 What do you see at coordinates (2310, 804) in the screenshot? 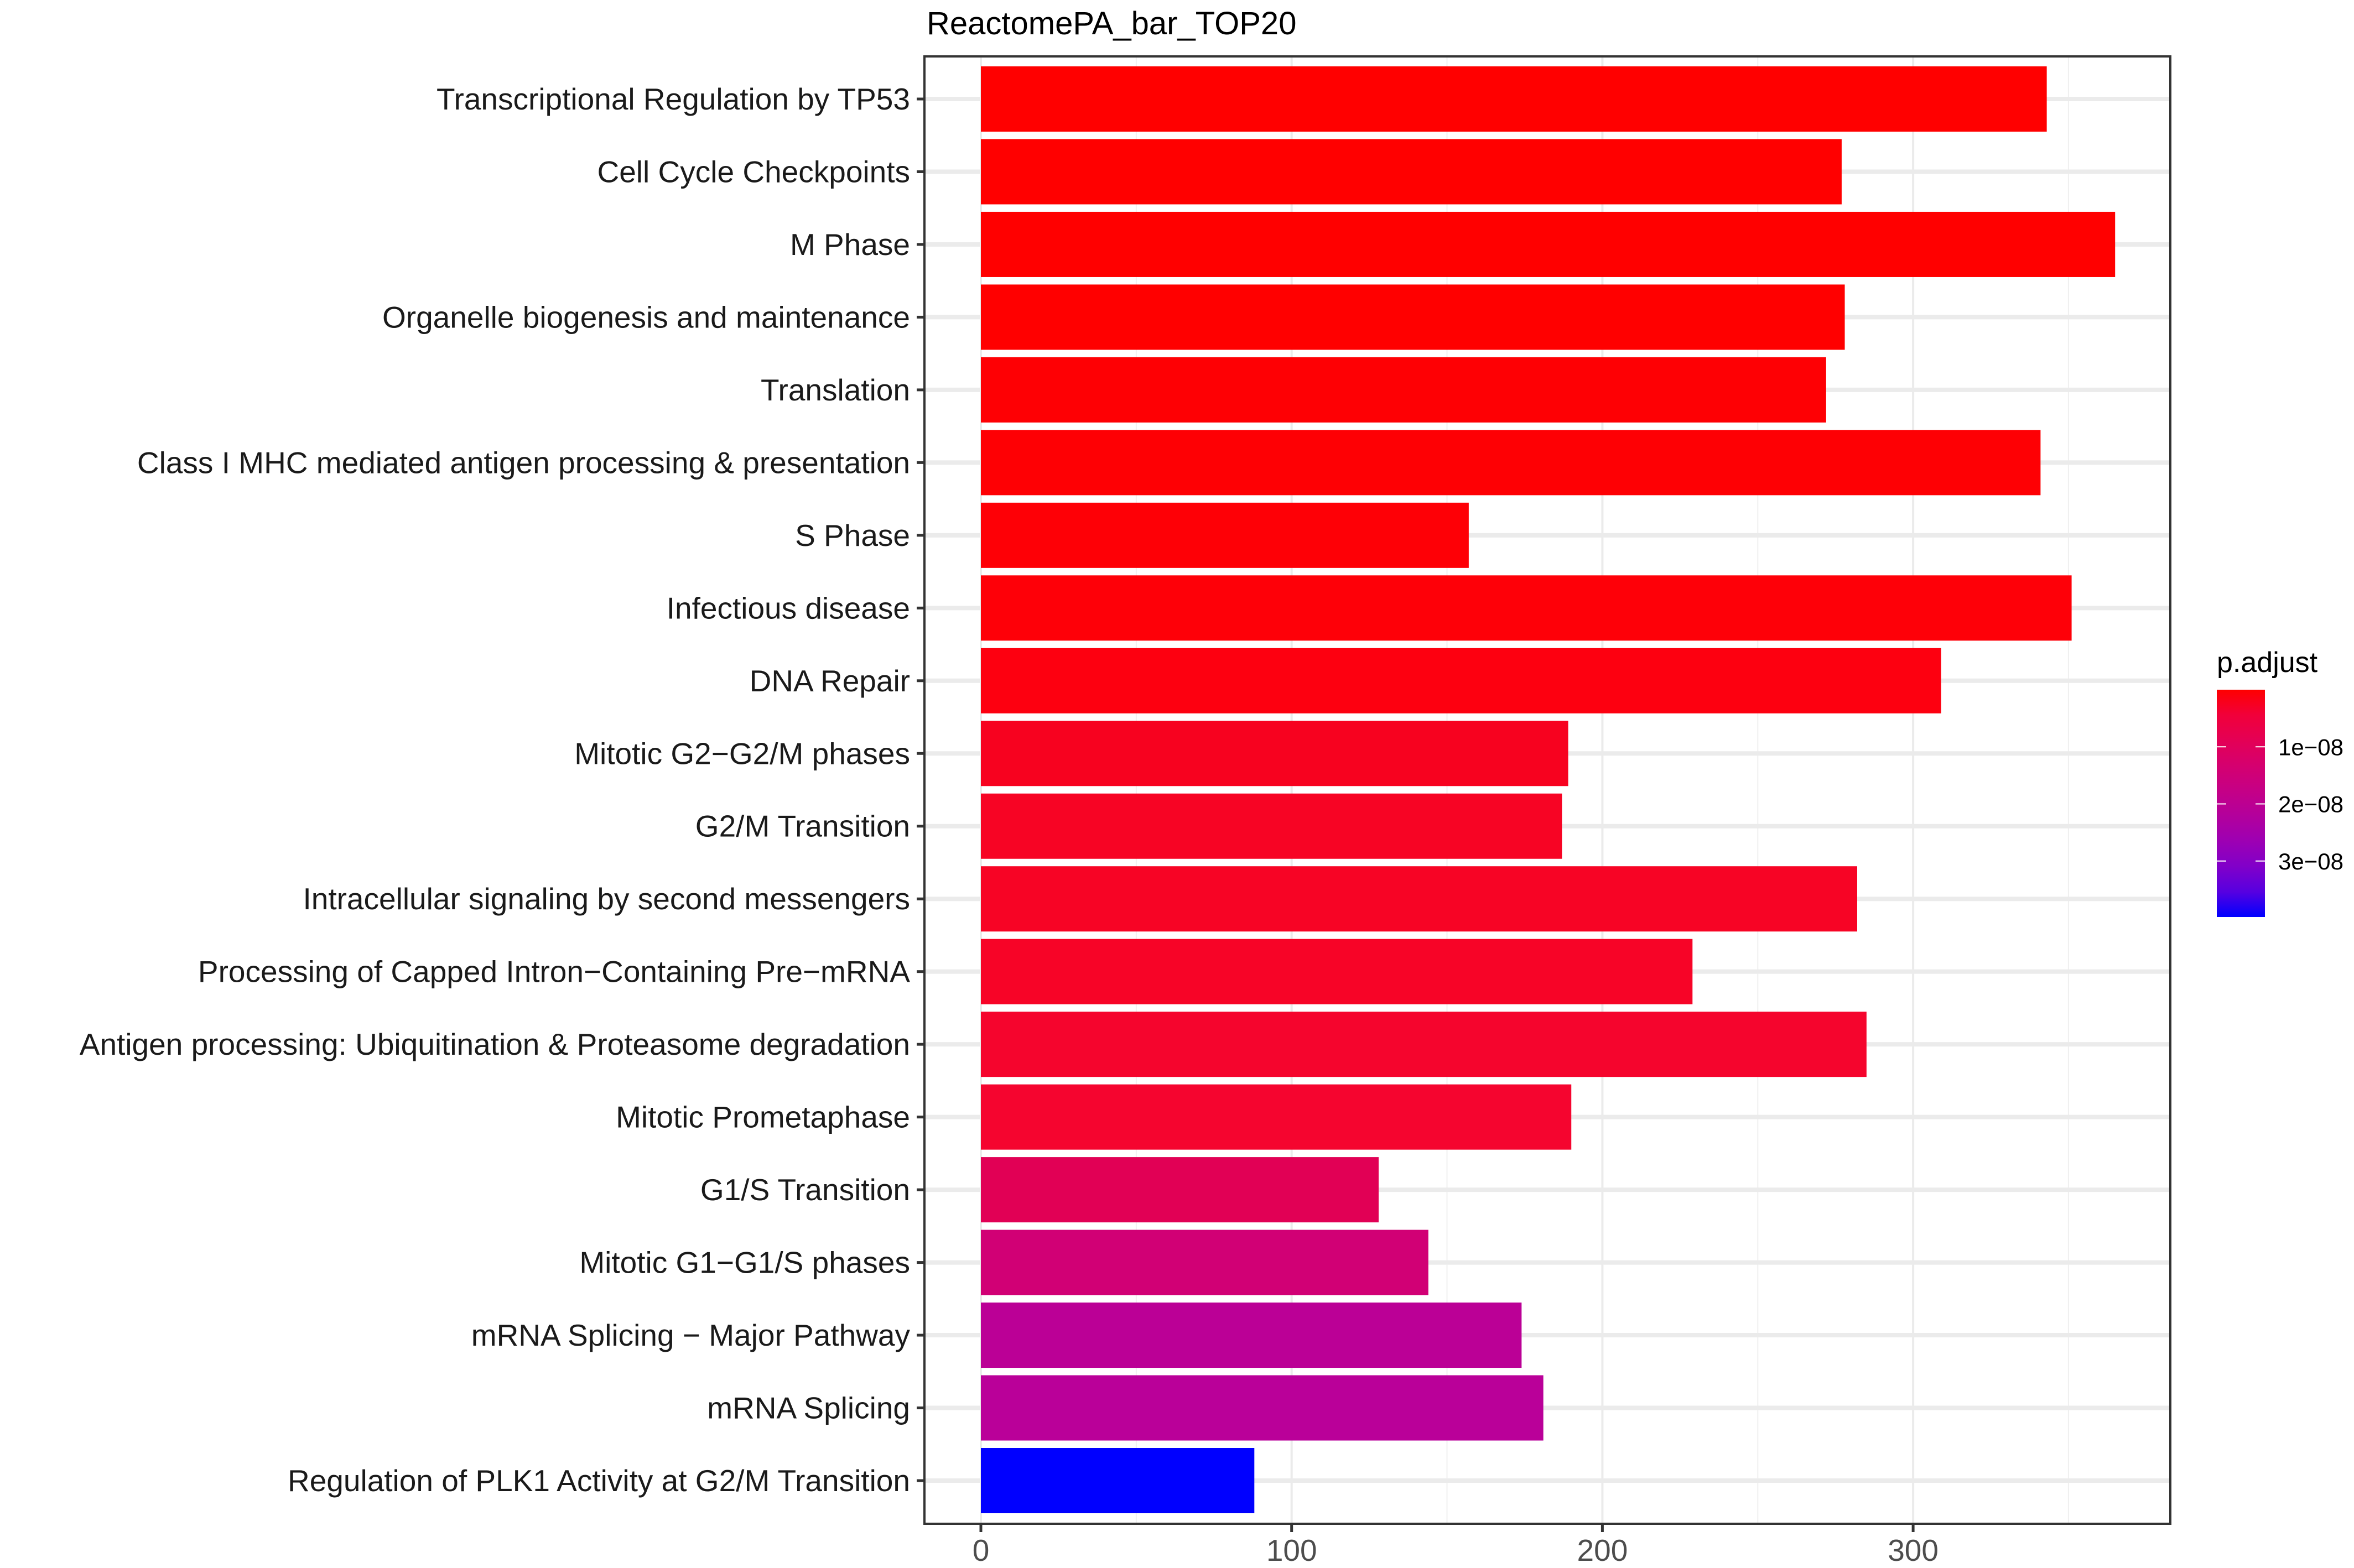
I see `legend-tick-label: 2e−08` at bounding box center [2310, 804].